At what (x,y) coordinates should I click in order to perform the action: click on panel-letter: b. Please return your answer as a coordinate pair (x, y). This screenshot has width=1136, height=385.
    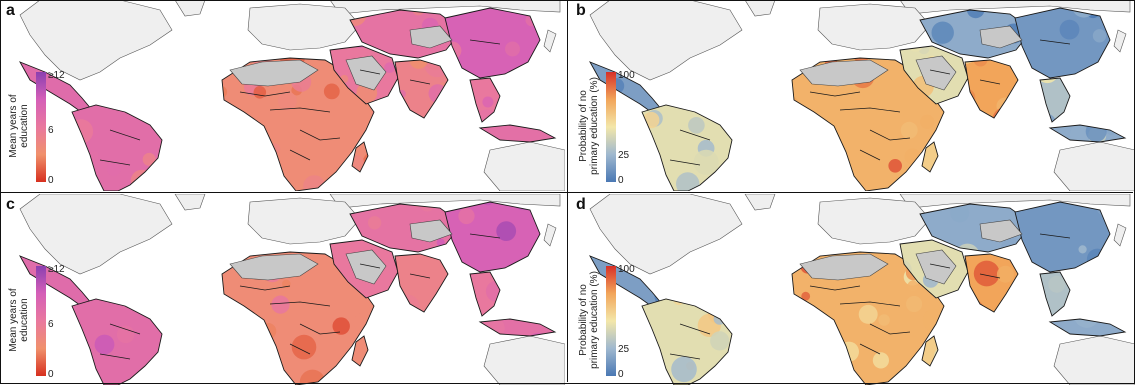
    Looking at the image, I should click on (581, 10).